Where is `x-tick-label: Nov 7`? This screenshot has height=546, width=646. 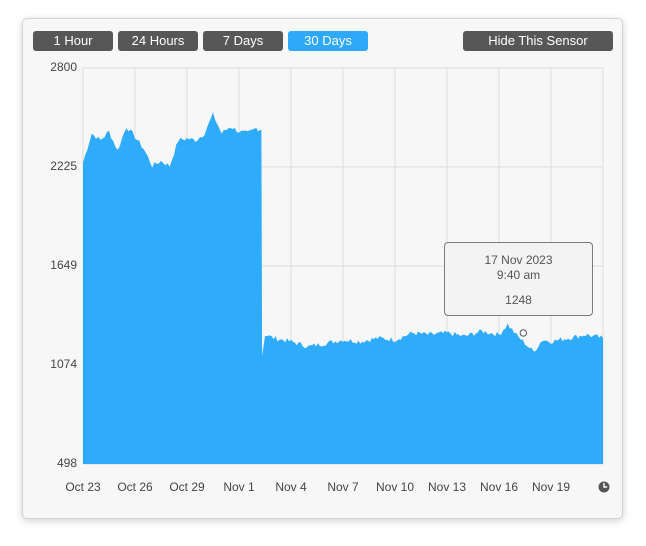
x-tick-label: Nov 7 is located at coordinates (343, 487).